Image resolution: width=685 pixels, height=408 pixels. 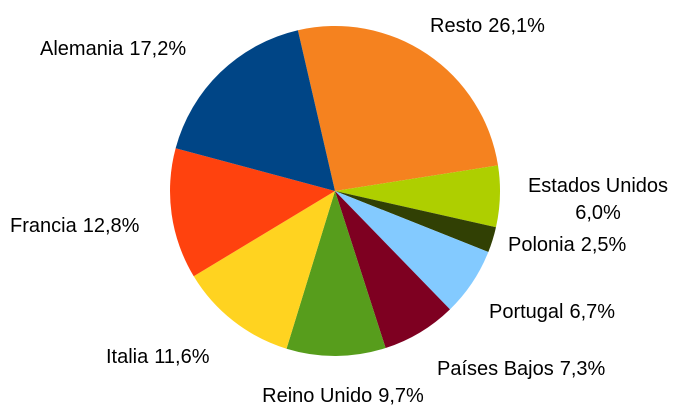 I want to click on slice-label: Países Bajos 7,3%, so click(x=521, y=369).